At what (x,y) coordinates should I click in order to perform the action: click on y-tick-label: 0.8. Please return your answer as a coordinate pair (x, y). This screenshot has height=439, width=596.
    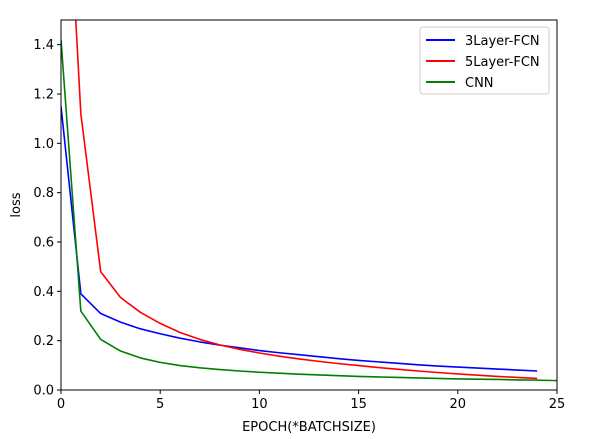
    Looking at the image, I should click on (43, 193).